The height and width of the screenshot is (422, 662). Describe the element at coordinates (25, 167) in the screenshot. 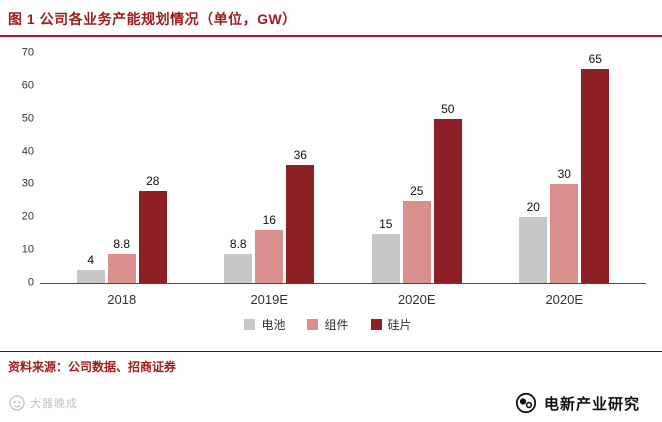

I see `y-axis: 0 10 20 30 40 50 60 70` at that location.